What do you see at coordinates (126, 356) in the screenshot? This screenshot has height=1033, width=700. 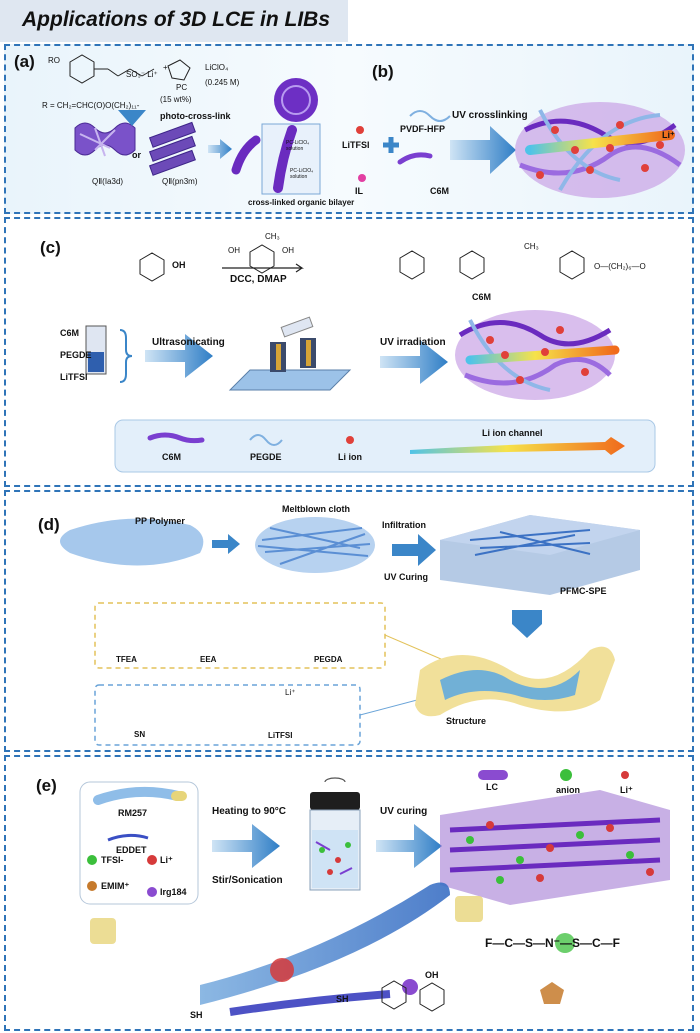 I see `brace-c` at bounding box center [126, 356].